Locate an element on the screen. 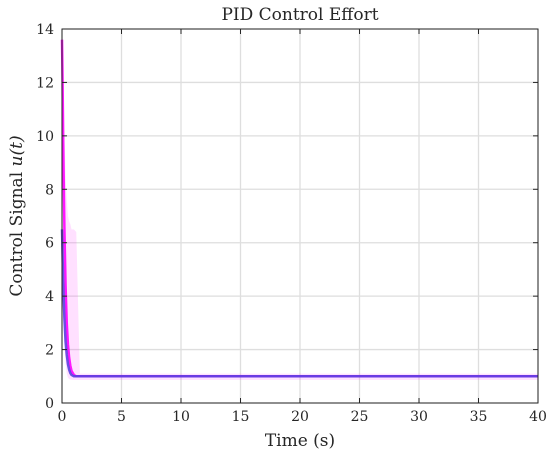 The width and height of the screenshot is (550, 458). y-tick-label: 14 is located at coordinates (45, 30).